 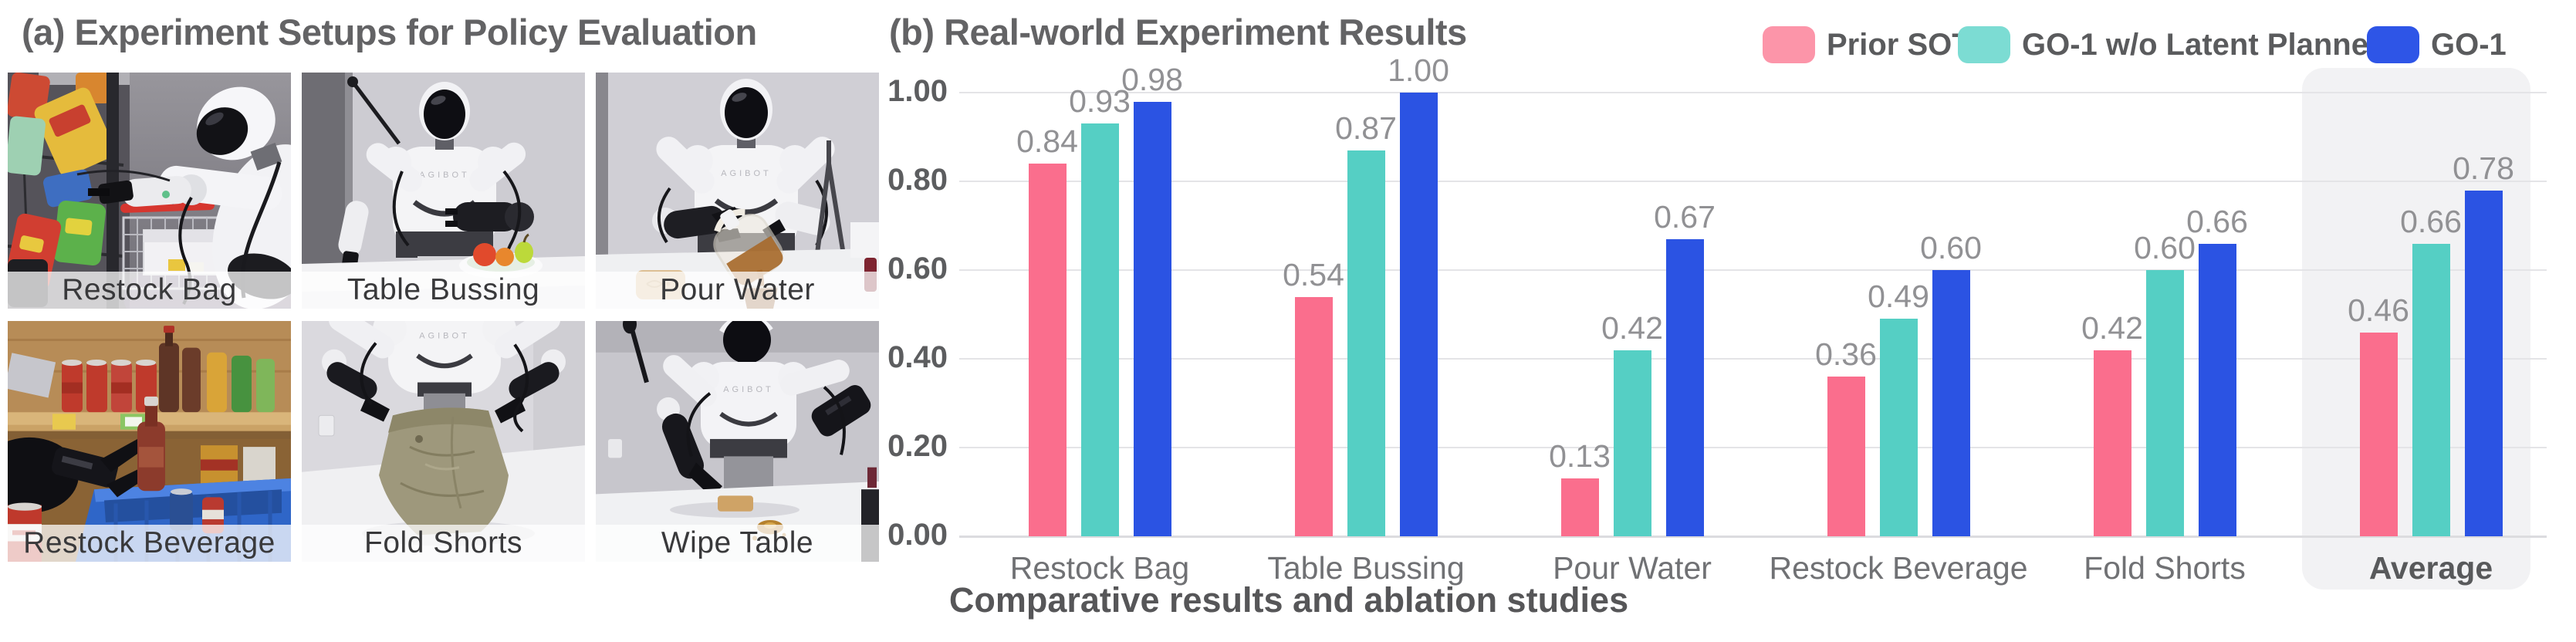 I want to click on chart-caption: Comparative results and ablation studies, so click(x=1288, y=600).